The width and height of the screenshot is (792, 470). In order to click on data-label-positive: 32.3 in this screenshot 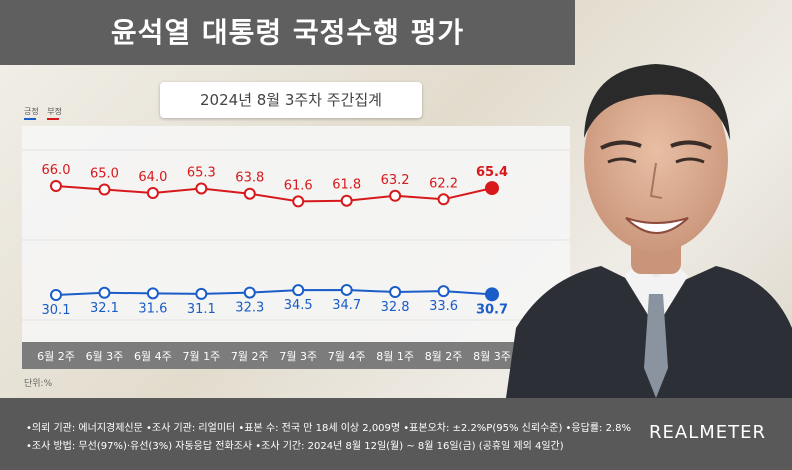, I will do `click(249, 308)`.